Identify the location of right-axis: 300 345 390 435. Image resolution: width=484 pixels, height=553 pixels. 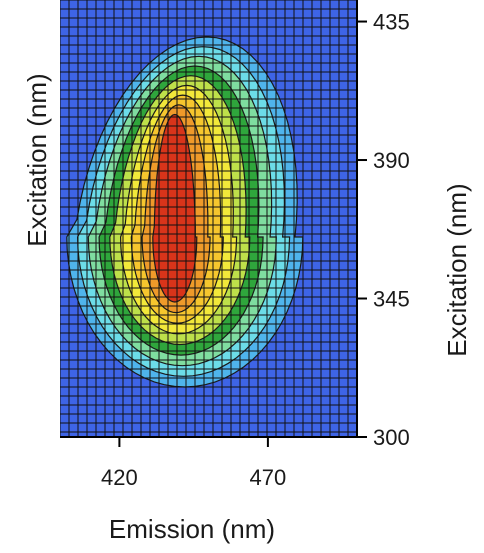
(383, 225).